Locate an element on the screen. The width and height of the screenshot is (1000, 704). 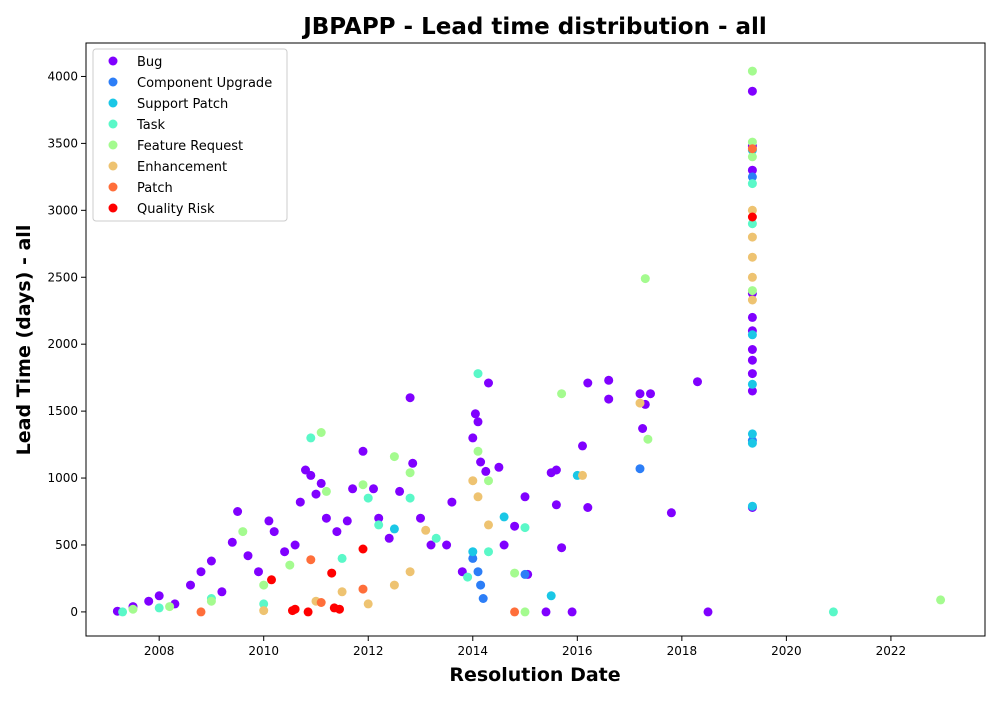
x-tick-label: 2020 is located at coordinates (786, 651).